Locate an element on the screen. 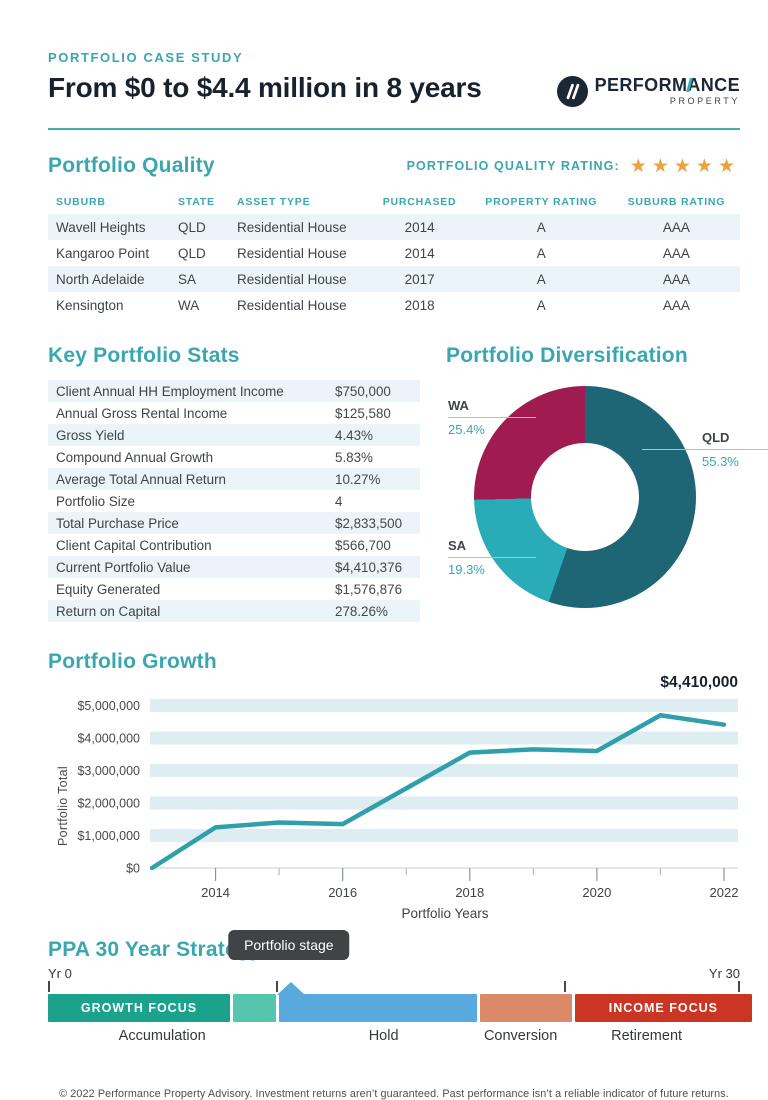 The height and width of the screenshot is (1100, 768). timeline-tick is located at coordinates (276, 986).